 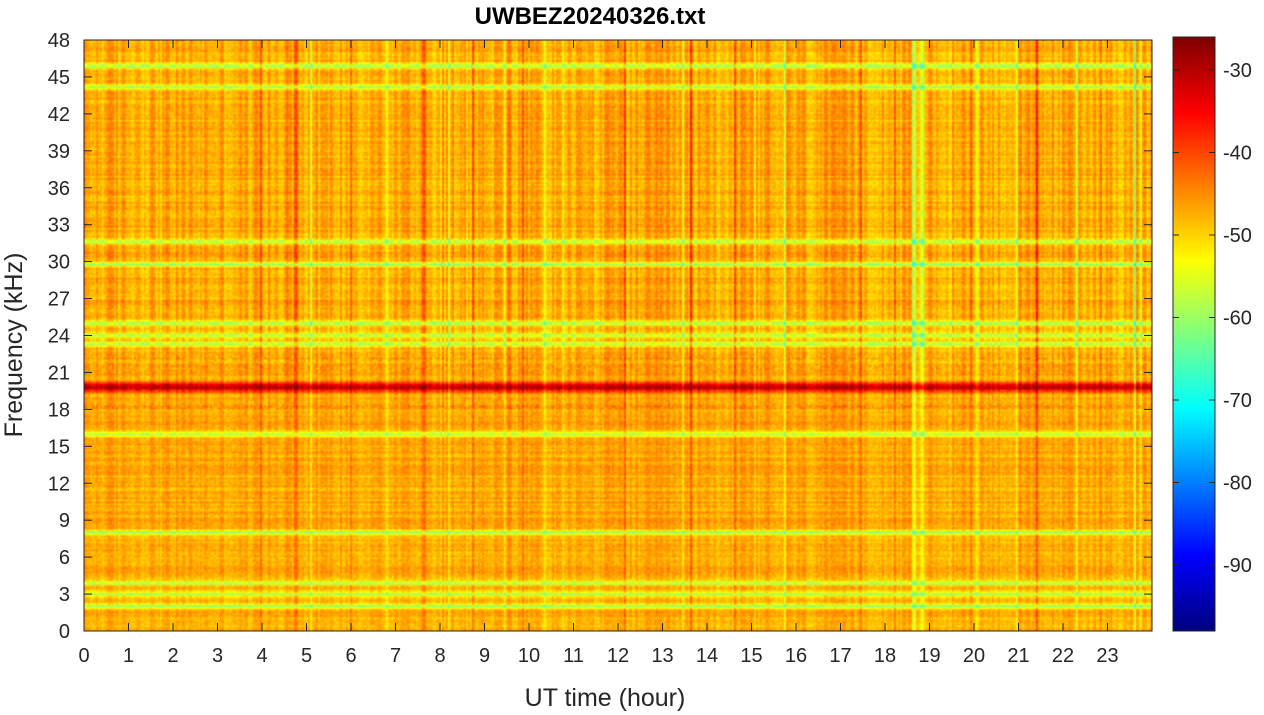 What do you see at coordinates (439, 656) in the screenshot?
I see `x-tick-label: 8` at bounding box center [439, 656].